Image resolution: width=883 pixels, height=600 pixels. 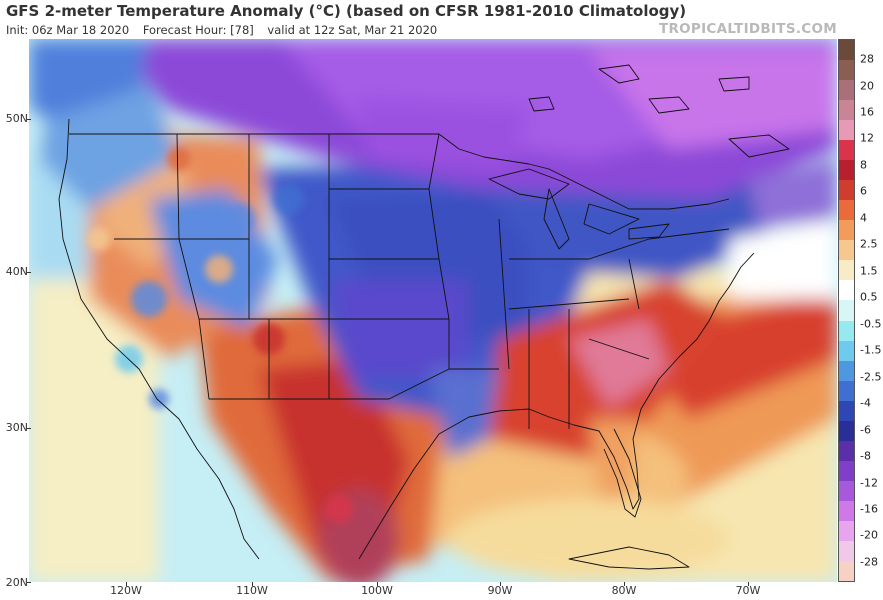 I want to click on colorbar-label: 12, so click(x=867, y=138).